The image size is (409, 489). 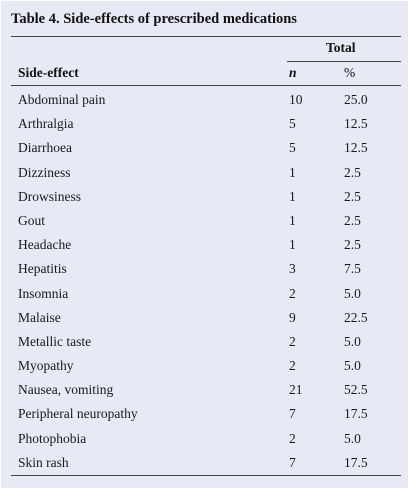 I want to click on side-effect-cell: Photophobia, so click(x=52, y=438).